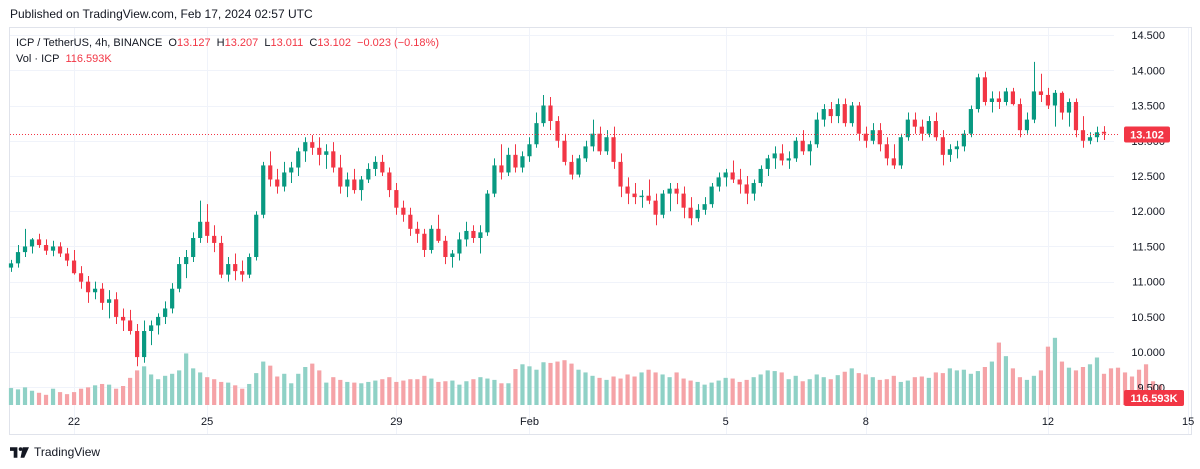 The image size is (1200, 469). I want to click on footer-brand: TradingView, so click(67, 452).